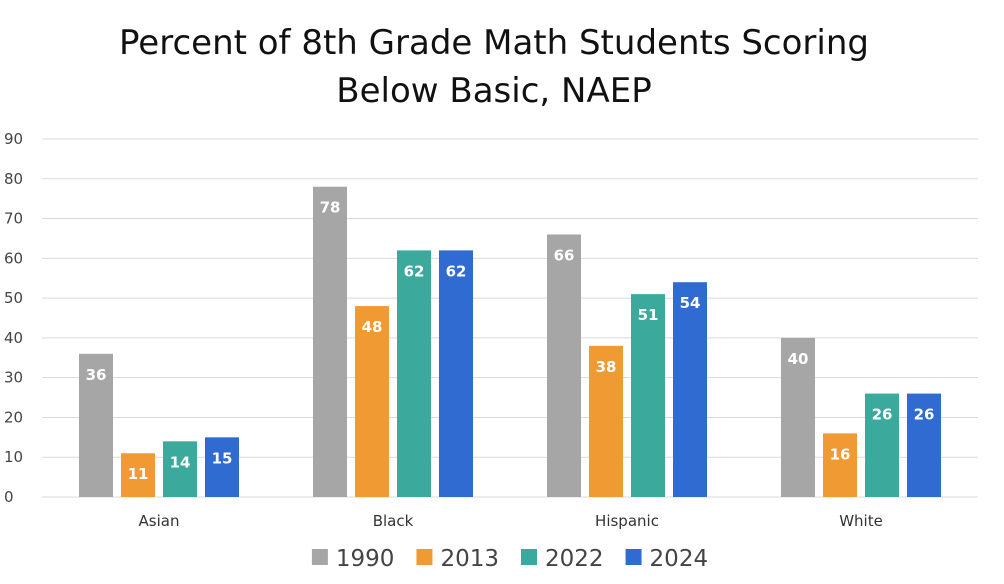 This screenshot has width=1004, height=584. Describe the element at coordinates (13, 338) in the screenshot. I see `y-tick-label: 40` at that location.